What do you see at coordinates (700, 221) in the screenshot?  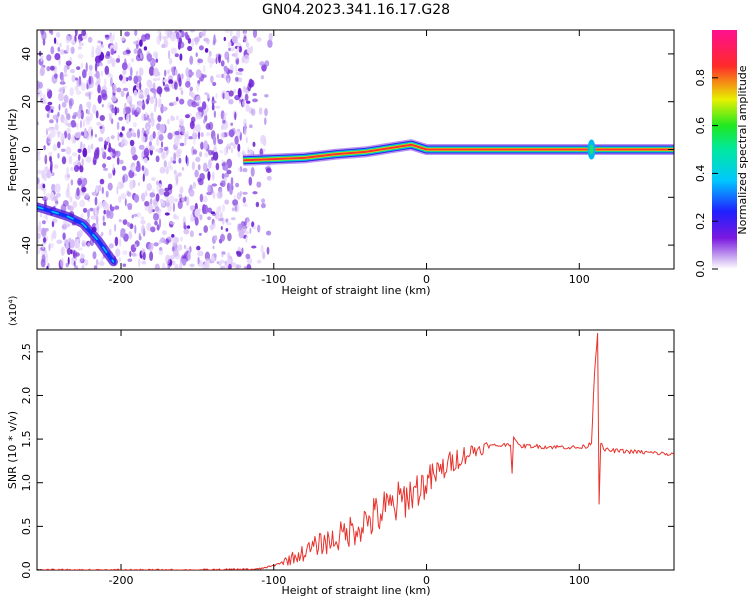 I see `colorbar-tick-label: 0.2` at bounding box center [700, 221].